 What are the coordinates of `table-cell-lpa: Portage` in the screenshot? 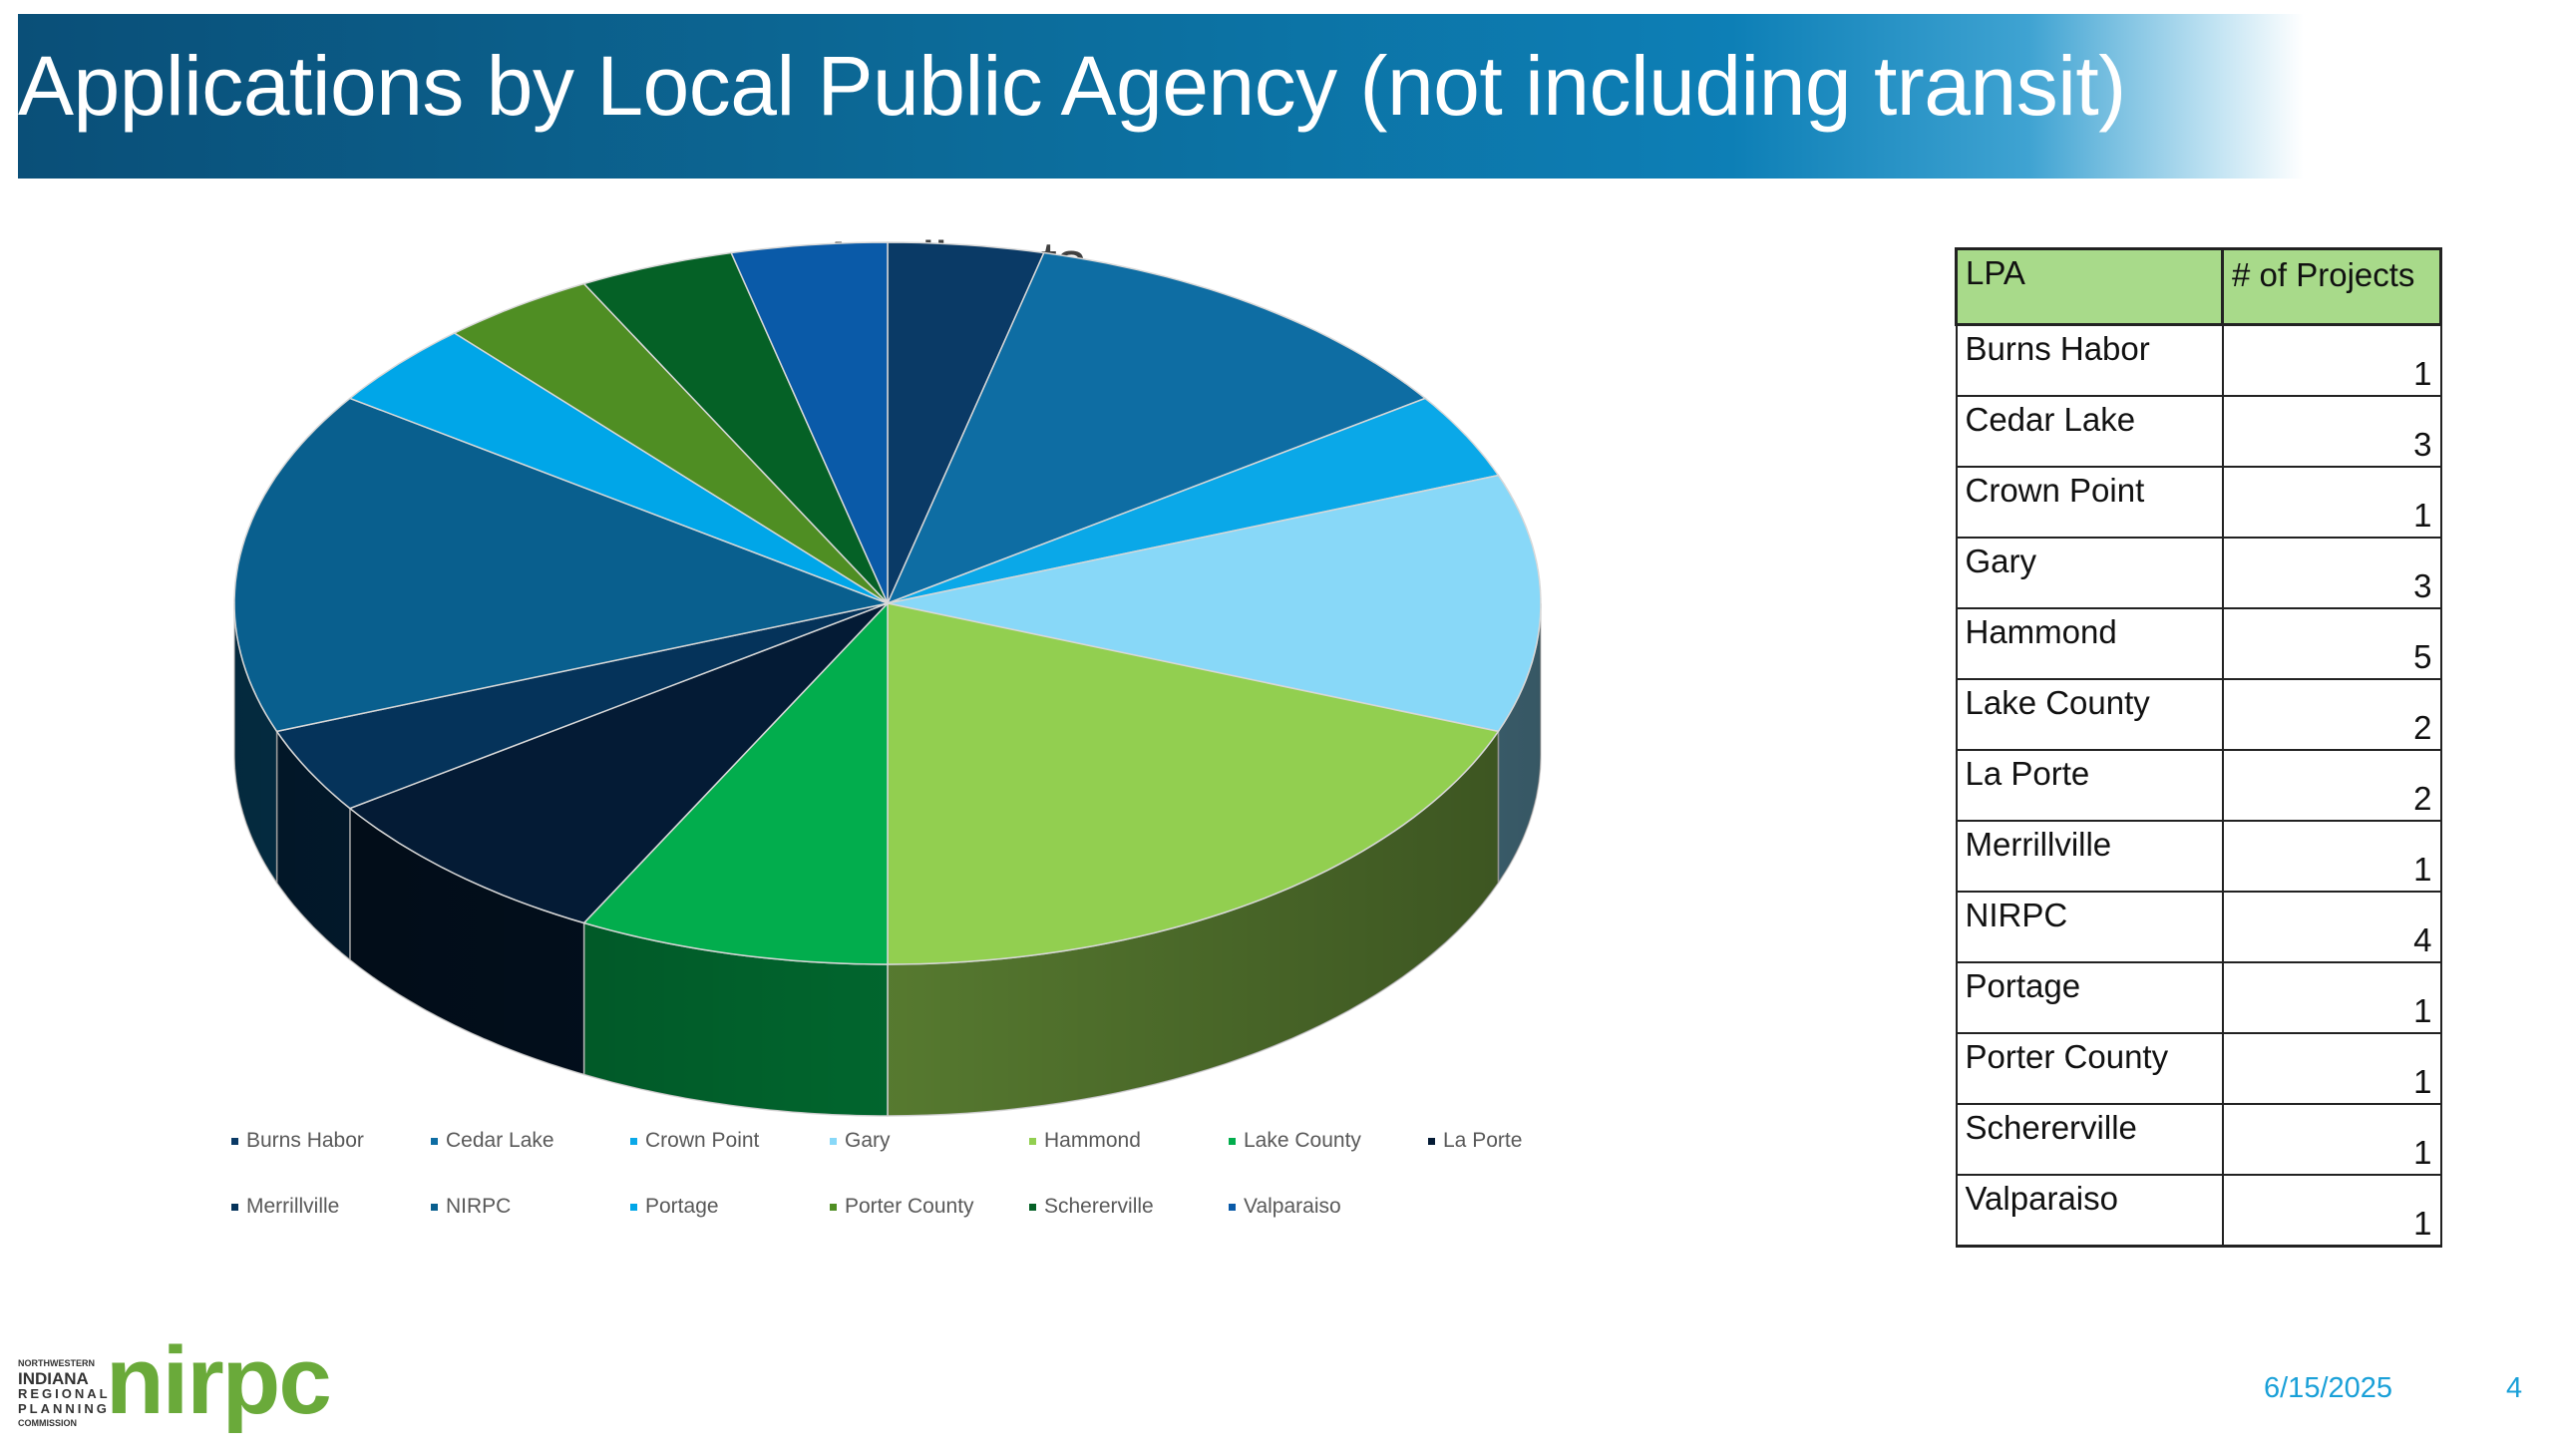 It's located at (2089, 997).